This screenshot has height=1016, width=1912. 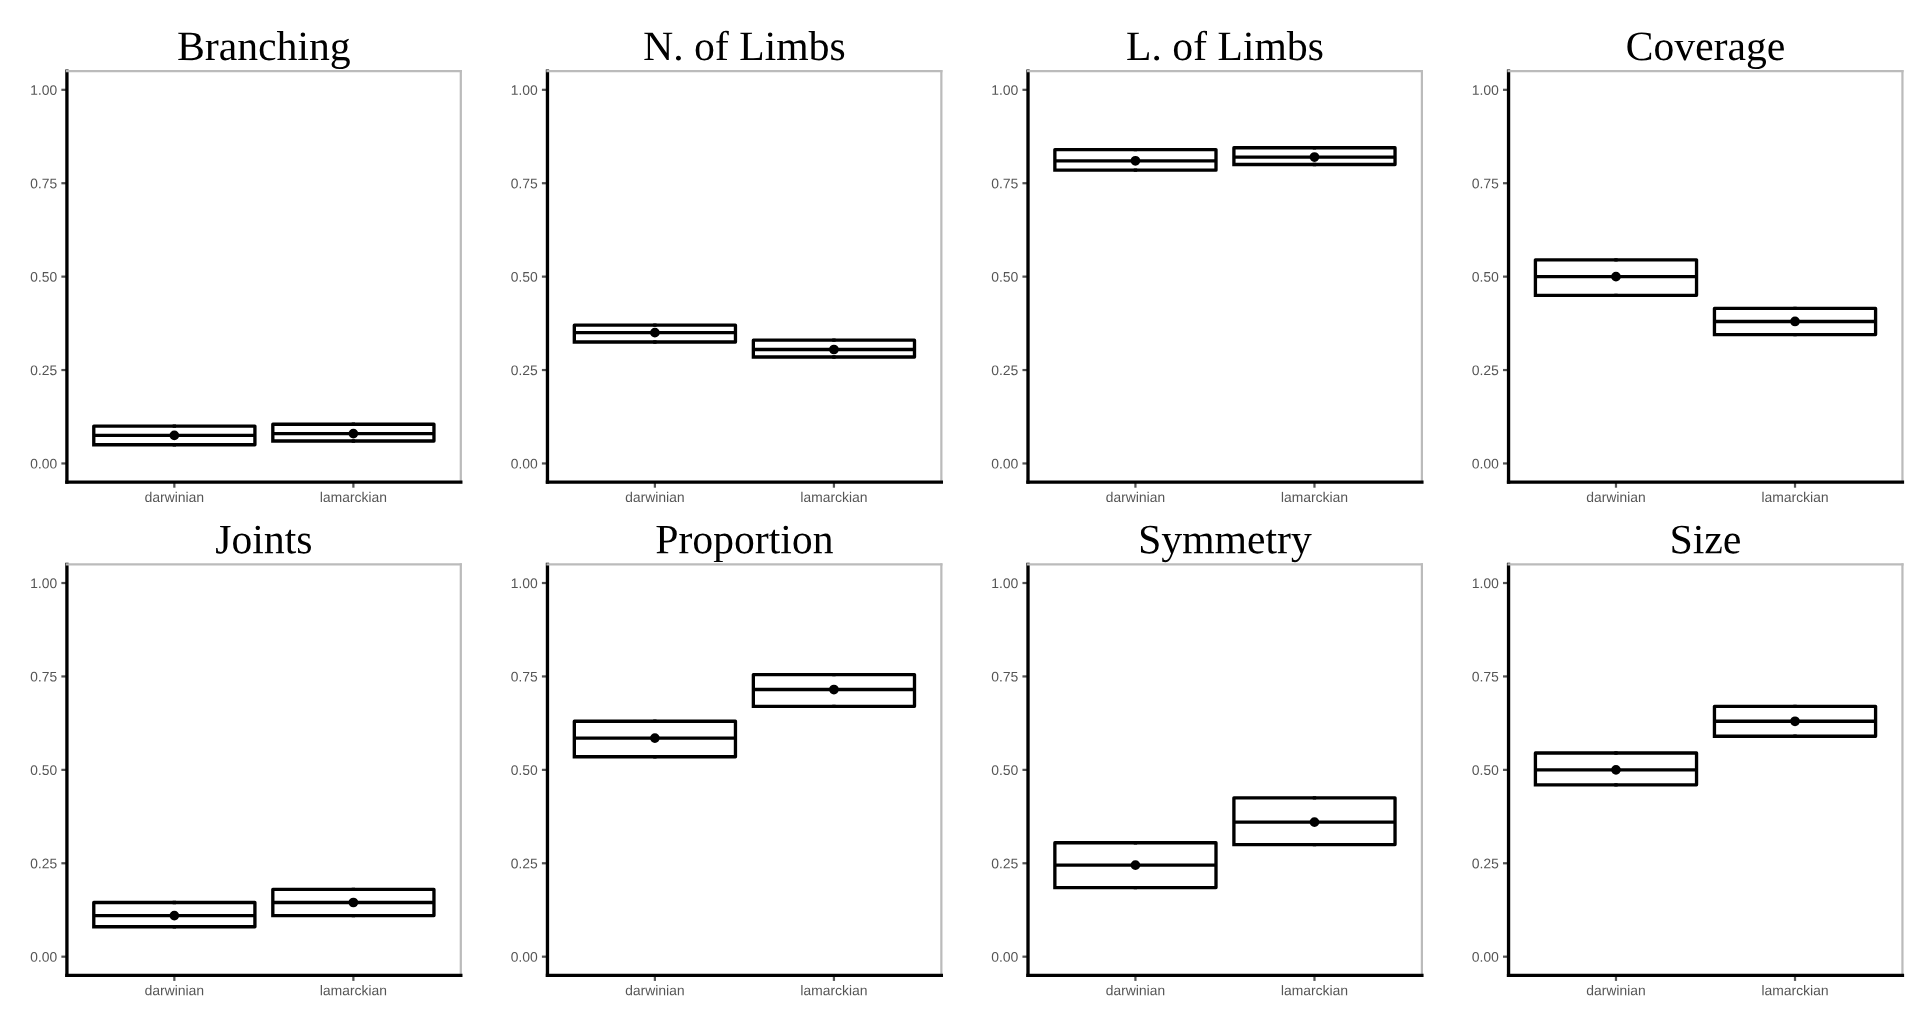 I want to click on chart-title: Joints, so click(x=263, y=539).